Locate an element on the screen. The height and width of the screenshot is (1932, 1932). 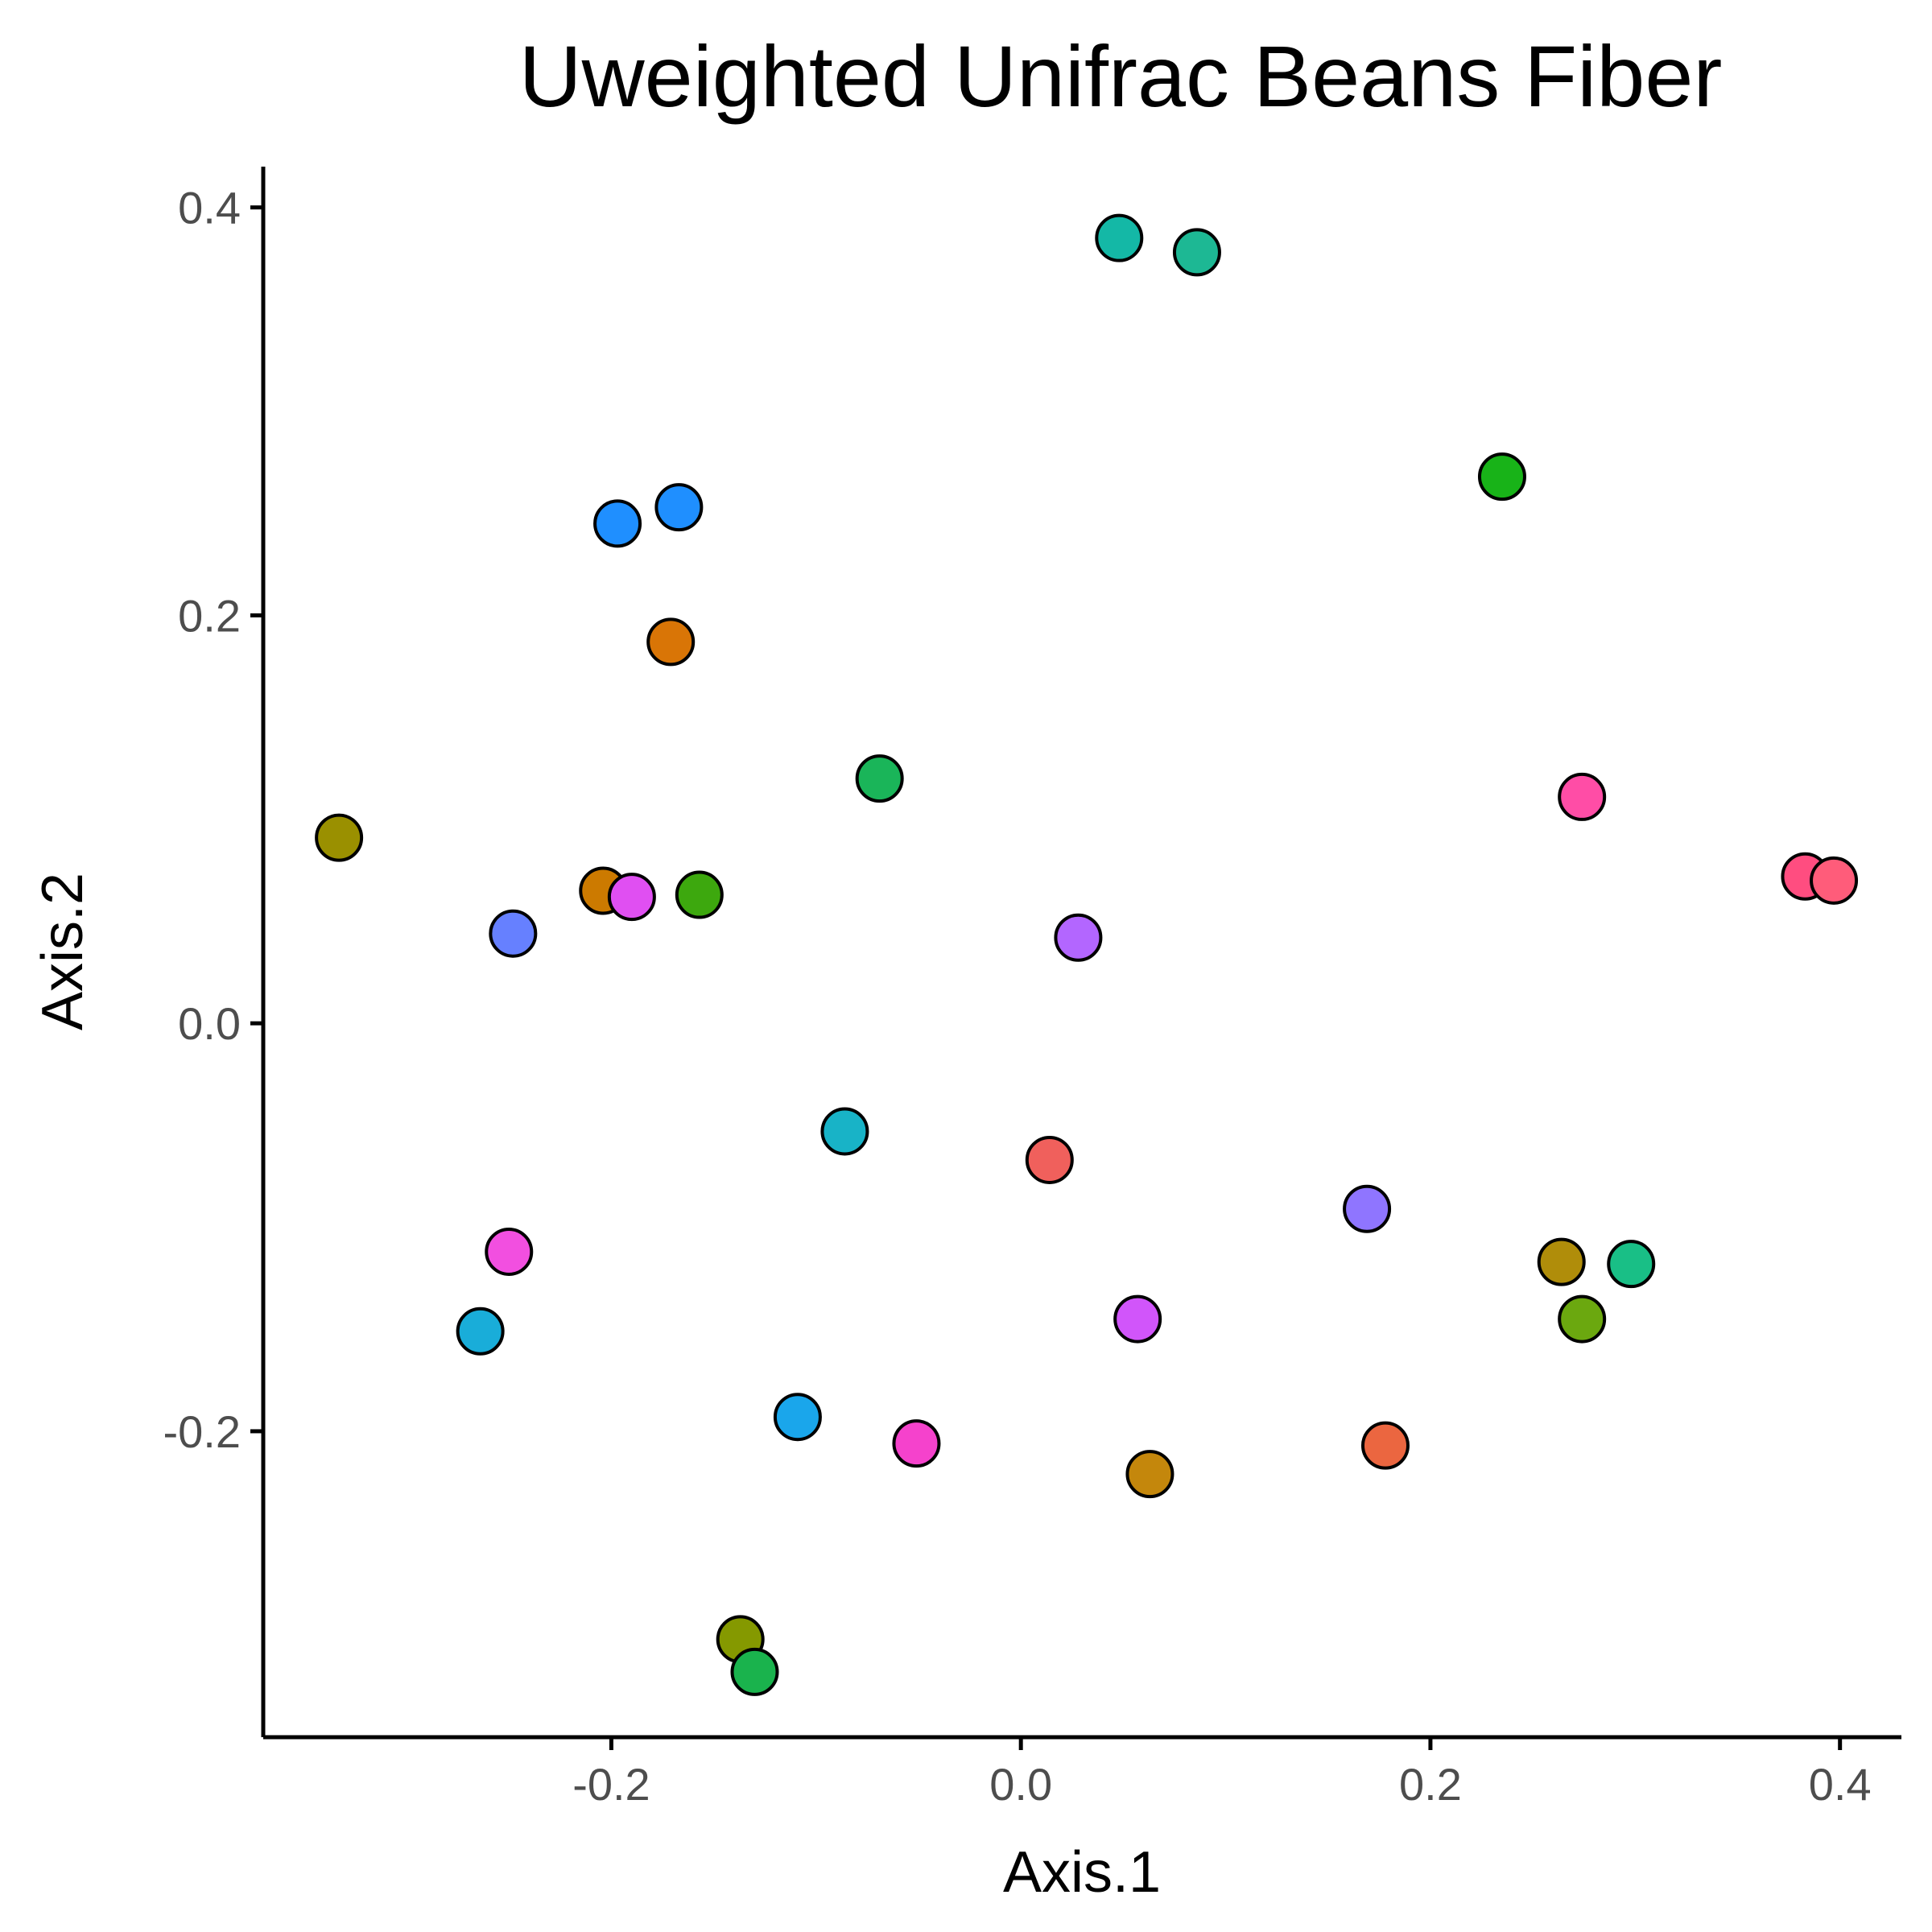
y-tick-label: 0.2 is located at coordinates (209, 615).